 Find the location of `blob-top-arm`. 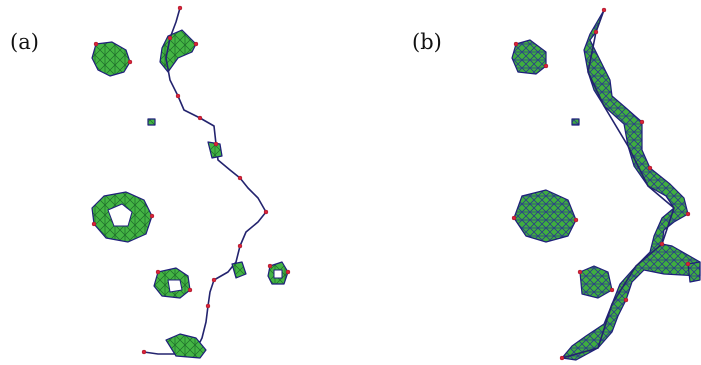

blob-top-arm is located at coordinates (178, 51).